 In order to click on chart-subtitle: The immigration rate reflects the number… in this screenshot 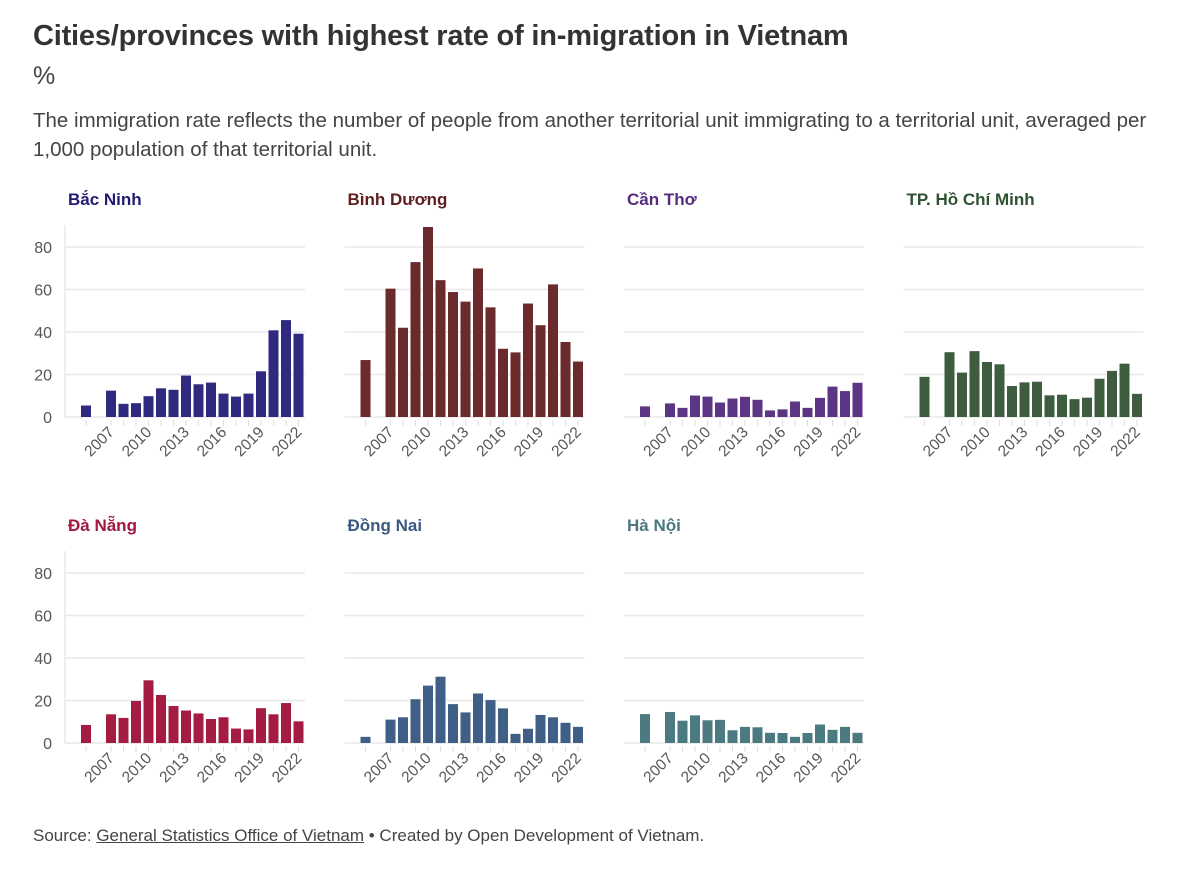, I will do `click(590, 135)`.